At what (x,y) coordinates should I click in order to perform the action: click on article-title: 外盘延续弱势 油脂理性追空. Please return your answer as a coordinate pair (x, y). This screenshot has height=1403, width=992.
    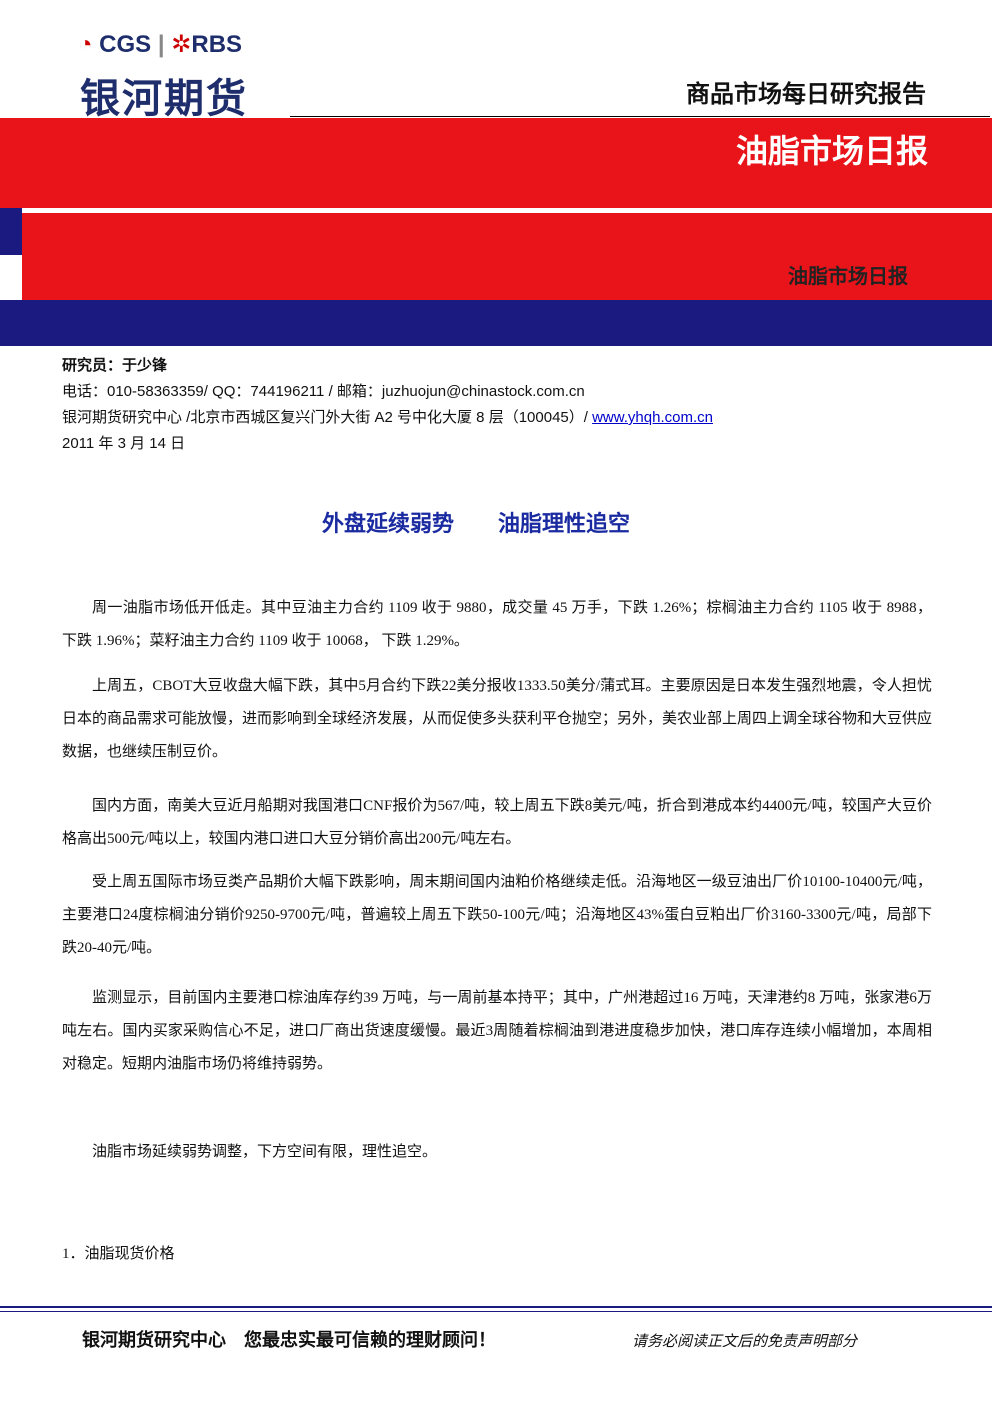
    Looking at the image, I should click on (475, 523).